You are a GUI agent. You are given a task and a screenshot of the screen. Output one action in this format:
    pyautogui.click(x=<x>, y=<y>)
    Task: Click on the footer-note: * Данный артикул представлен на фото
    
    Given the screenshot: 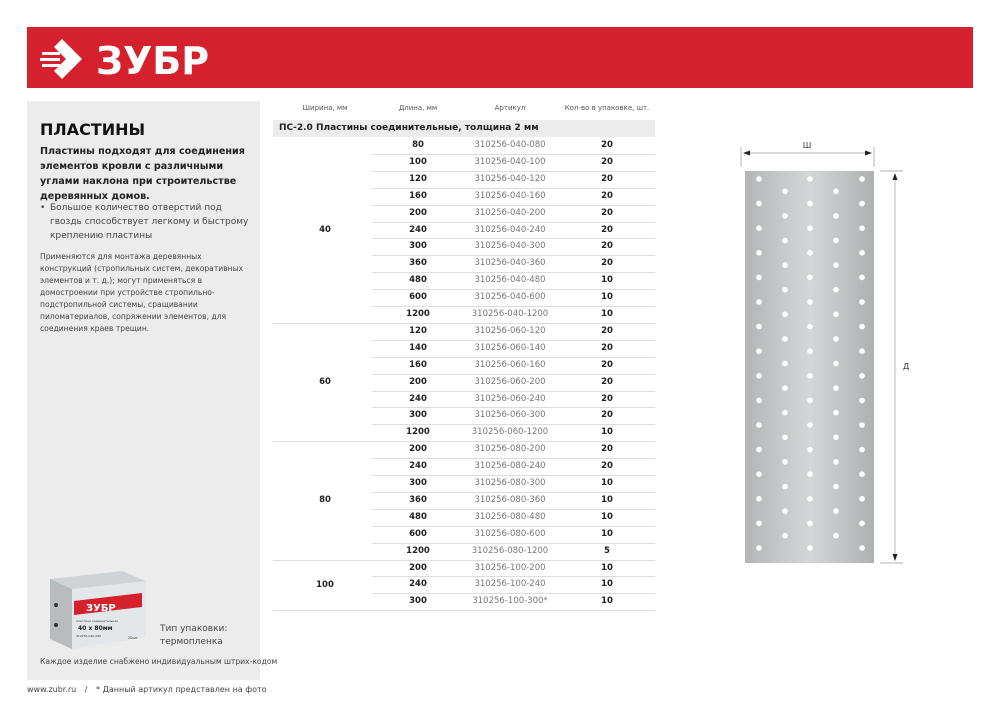 What is the action you would take?
    pyautogui.click(x=181, y=689)
    